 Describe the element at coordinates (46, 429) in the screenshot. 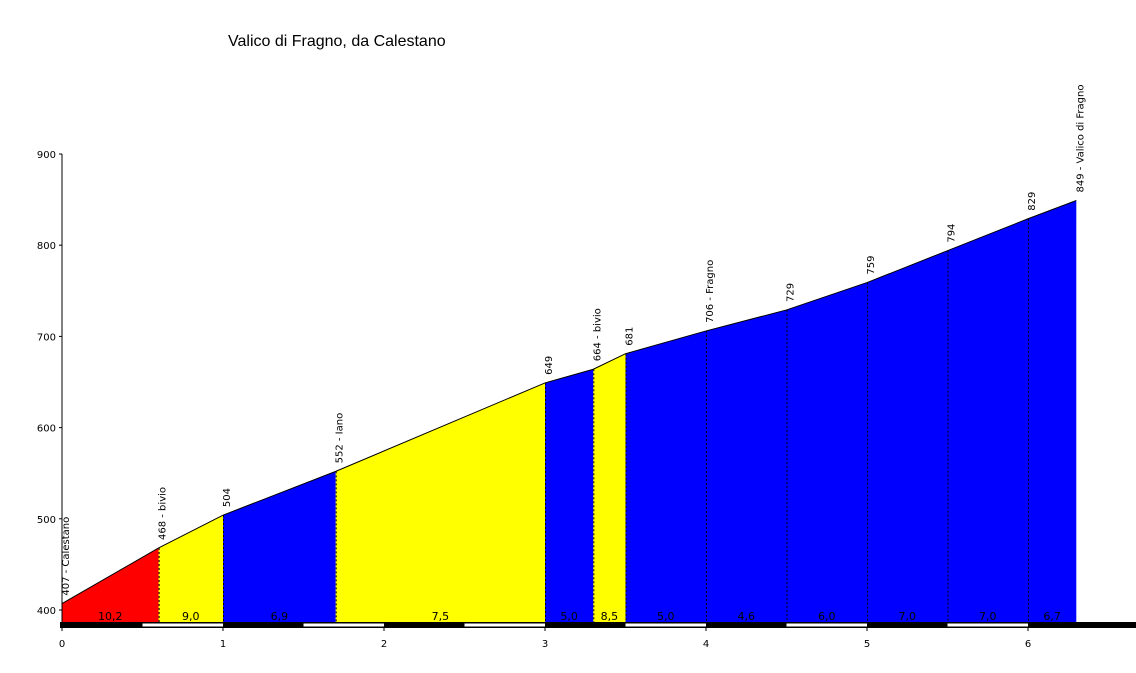

I see `y-tick-label-2: 600` at that location.